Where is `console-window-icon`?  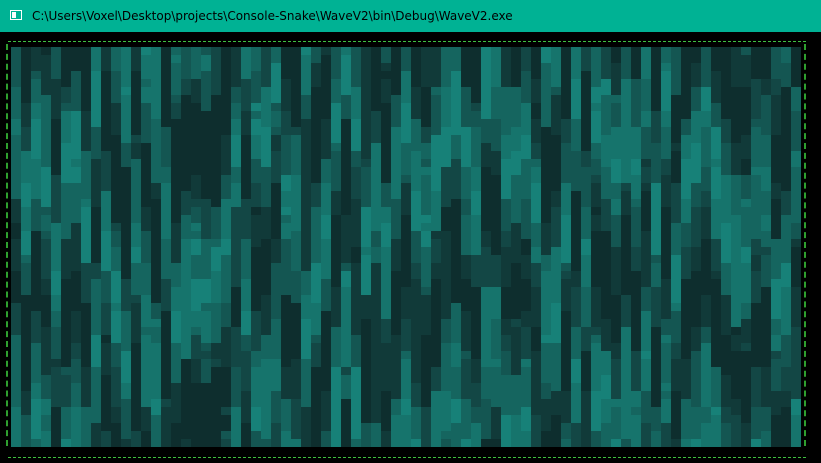
console-window-icon is located at coordinates (16, 15).